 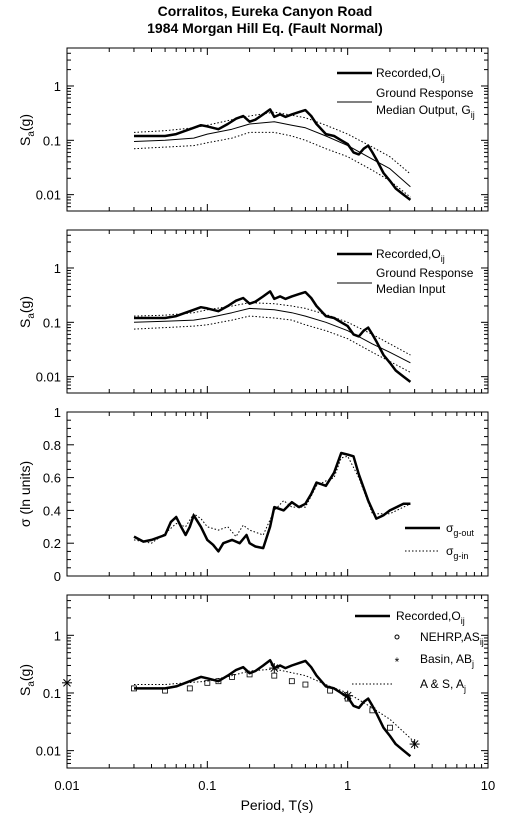 What do you see at coordinates (488, 785) in the screenshot?
I see `x-tick-label: 10` at bounding box center [488, 785].